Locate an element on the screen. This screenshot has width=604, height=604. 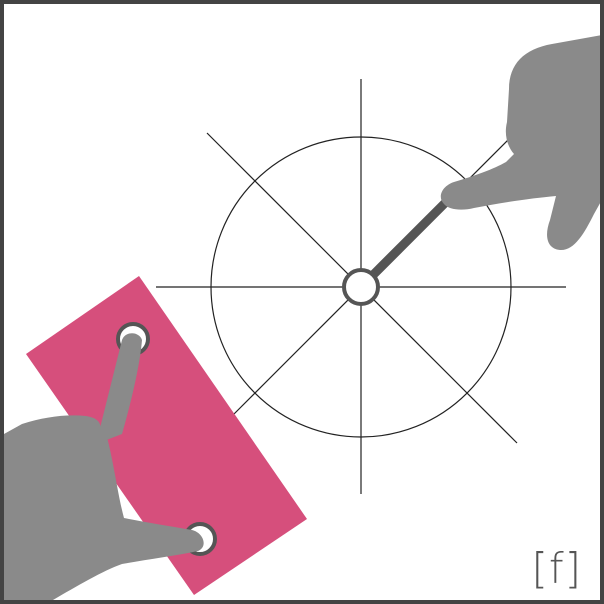
dial-center-knob is located at coordinates (361, 287).